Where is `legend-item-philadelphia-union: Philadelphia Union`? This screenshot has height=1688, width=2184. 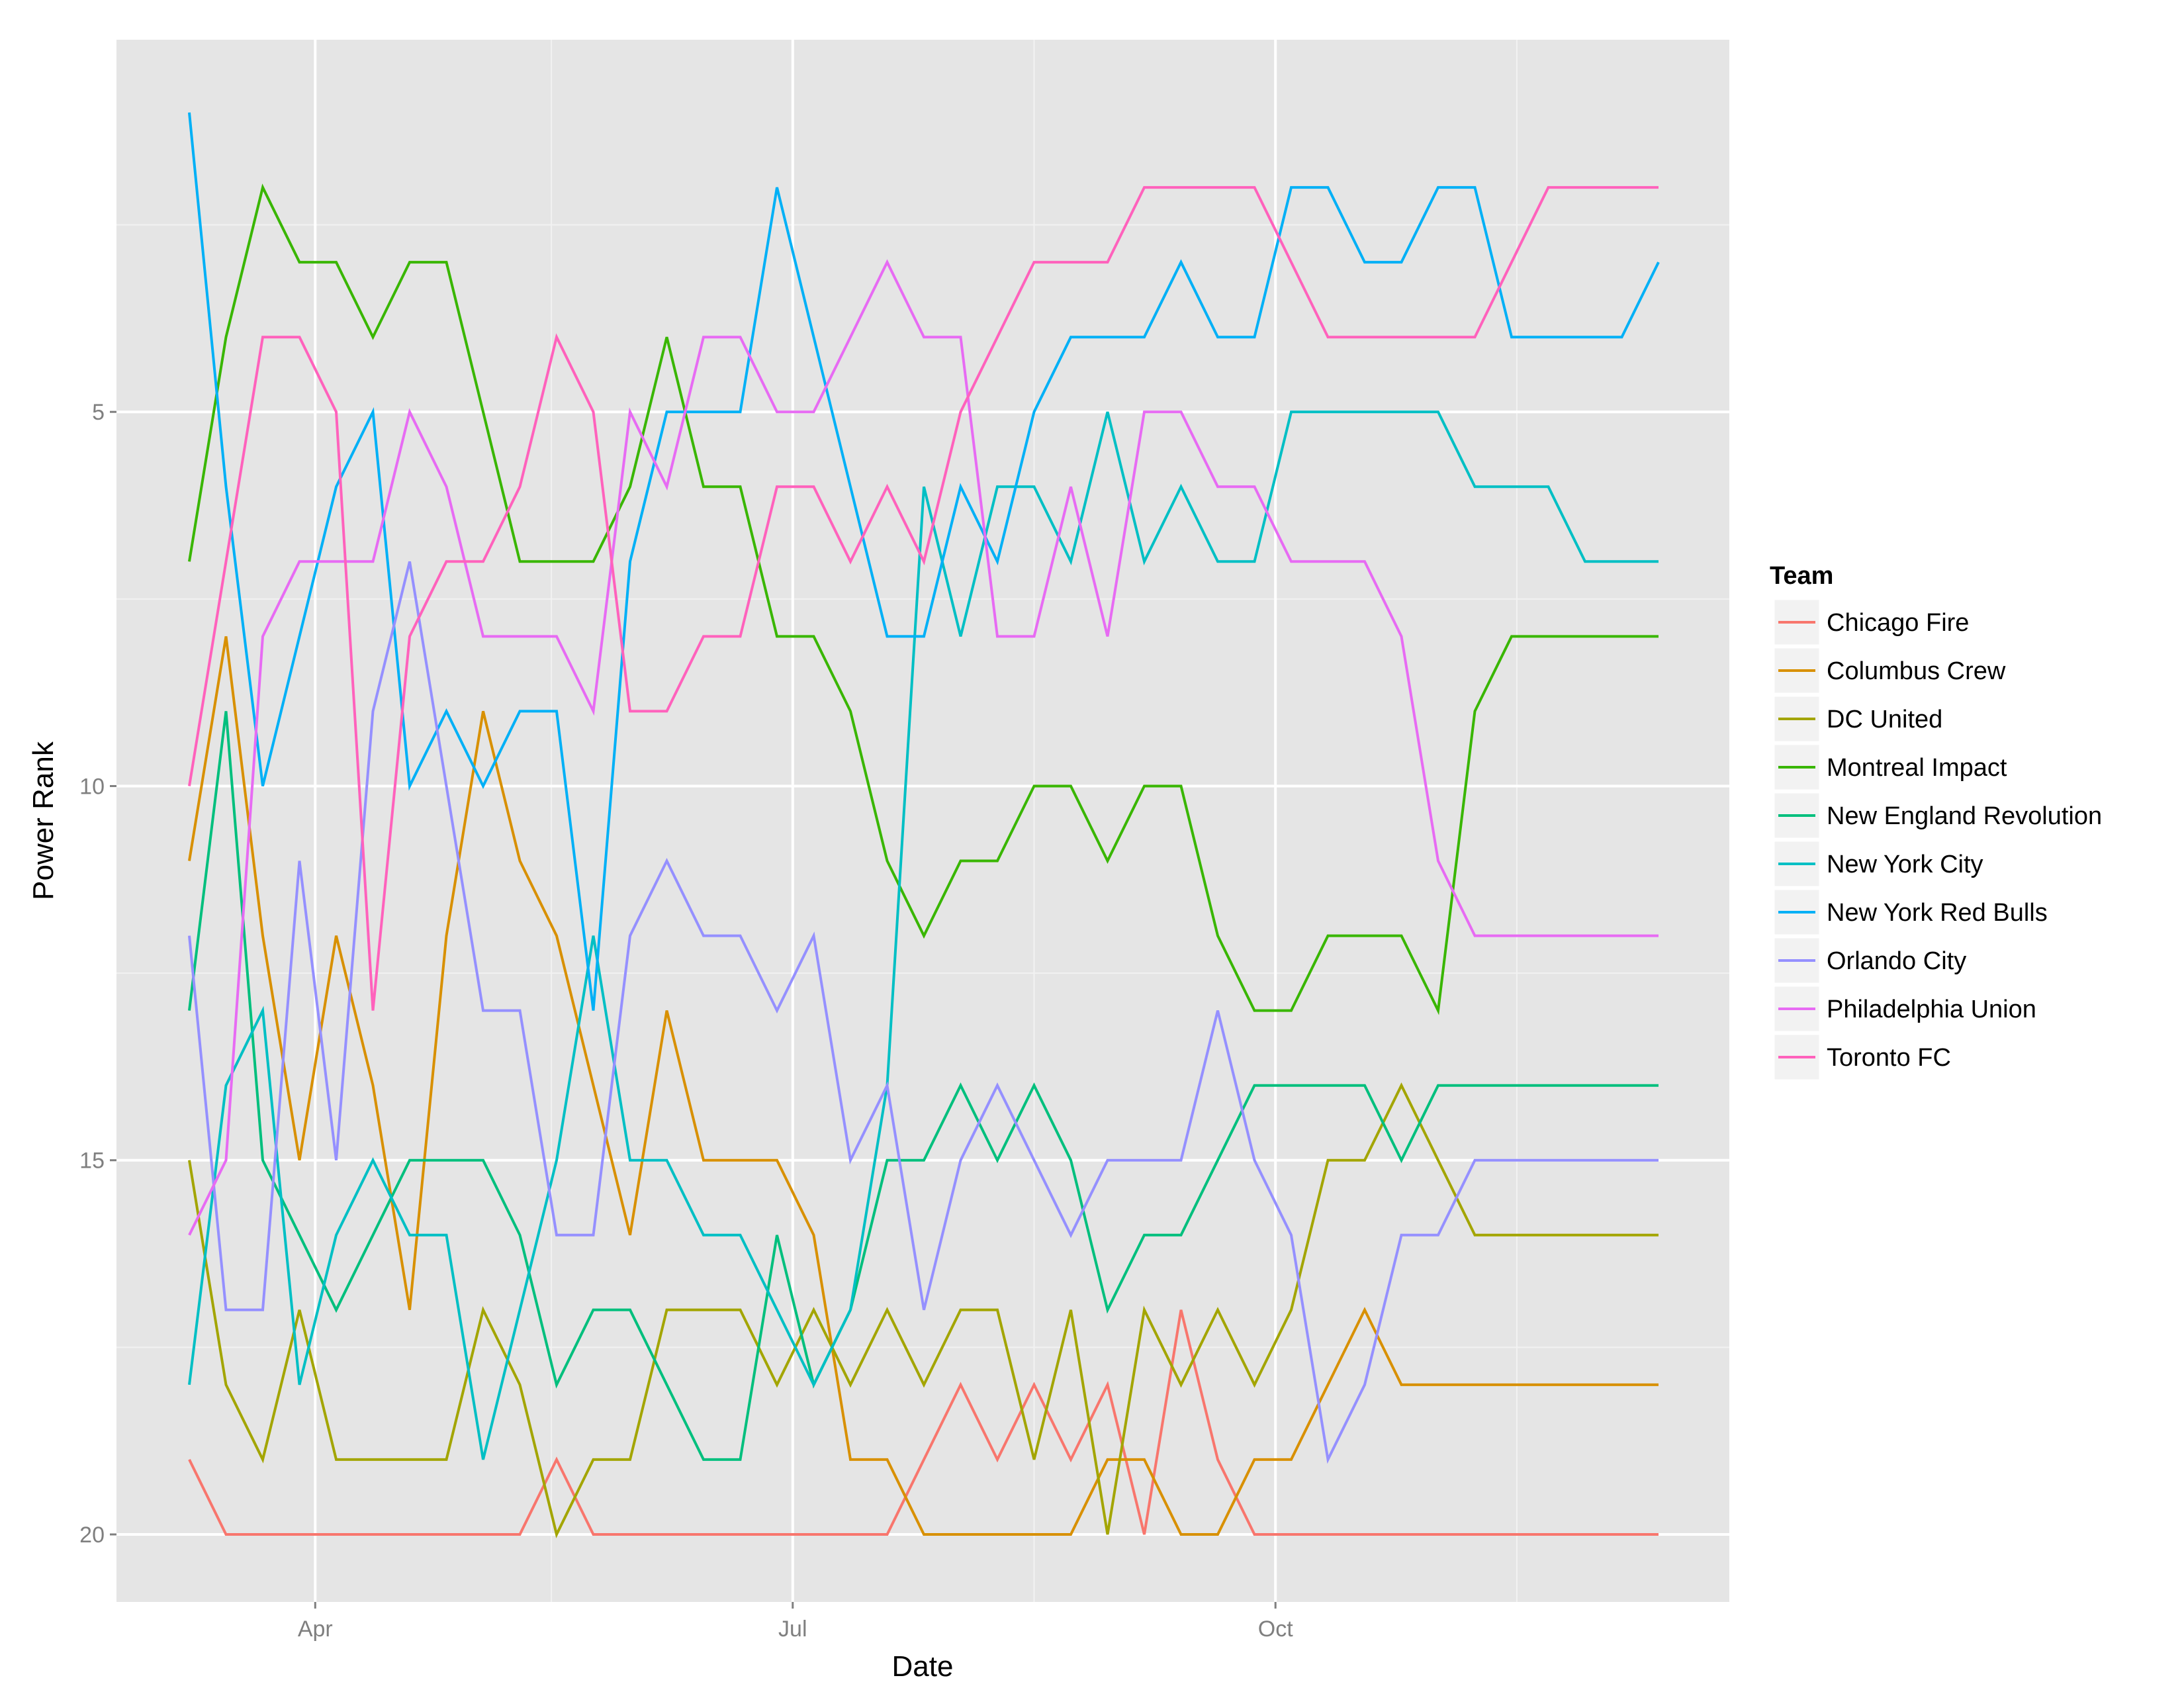 legend-item-philadelphia-union: Philadelphia Union is located at coordinates (1904, 1008).